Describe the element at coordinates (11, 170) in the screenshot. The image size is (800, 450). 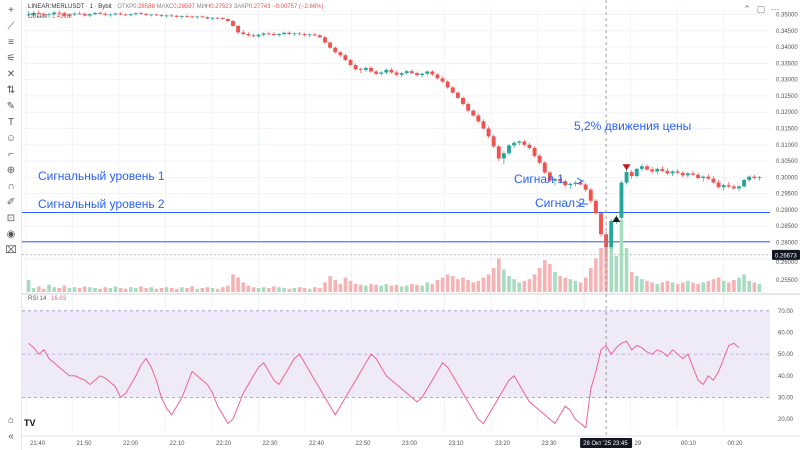
I see `zoom-in-icon: ⊕` at that location.